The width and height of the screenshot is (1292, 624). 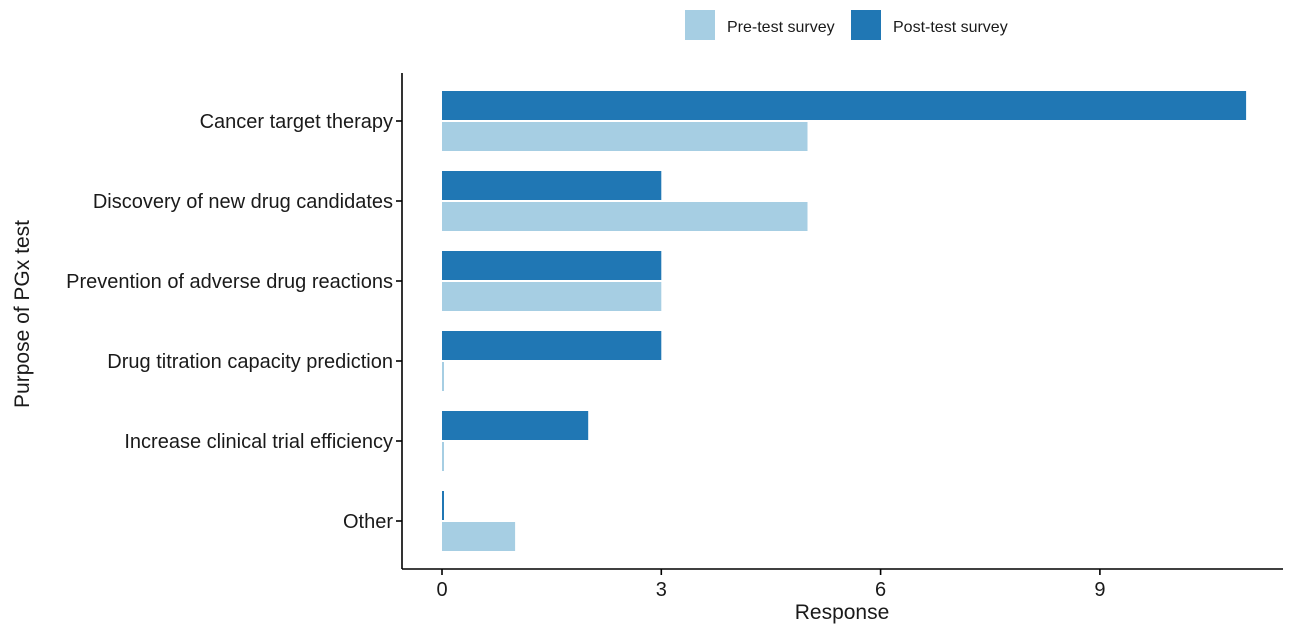 I want to click on bar-pre-test-survey-increase-clinical-trial-efficiency, so click(x=443, y=456).